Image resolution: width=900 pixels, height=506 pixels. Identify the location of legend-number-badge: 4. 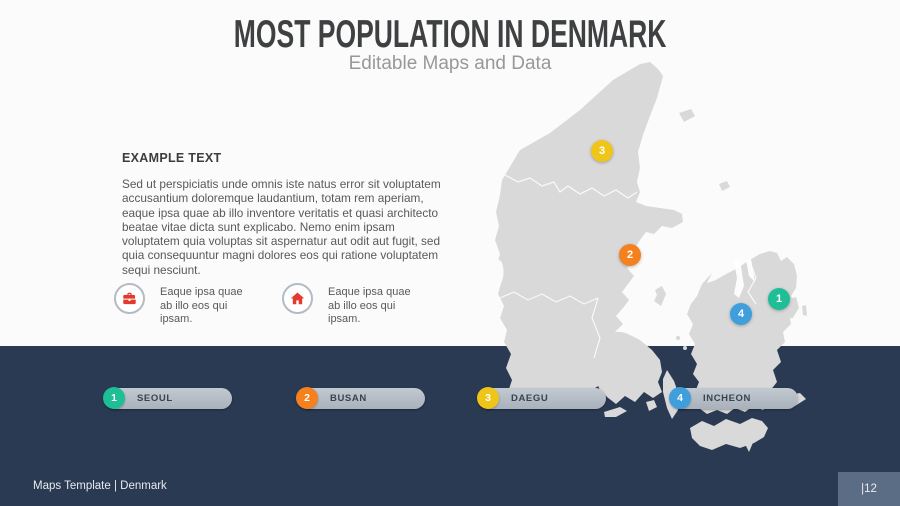
(680, 398).